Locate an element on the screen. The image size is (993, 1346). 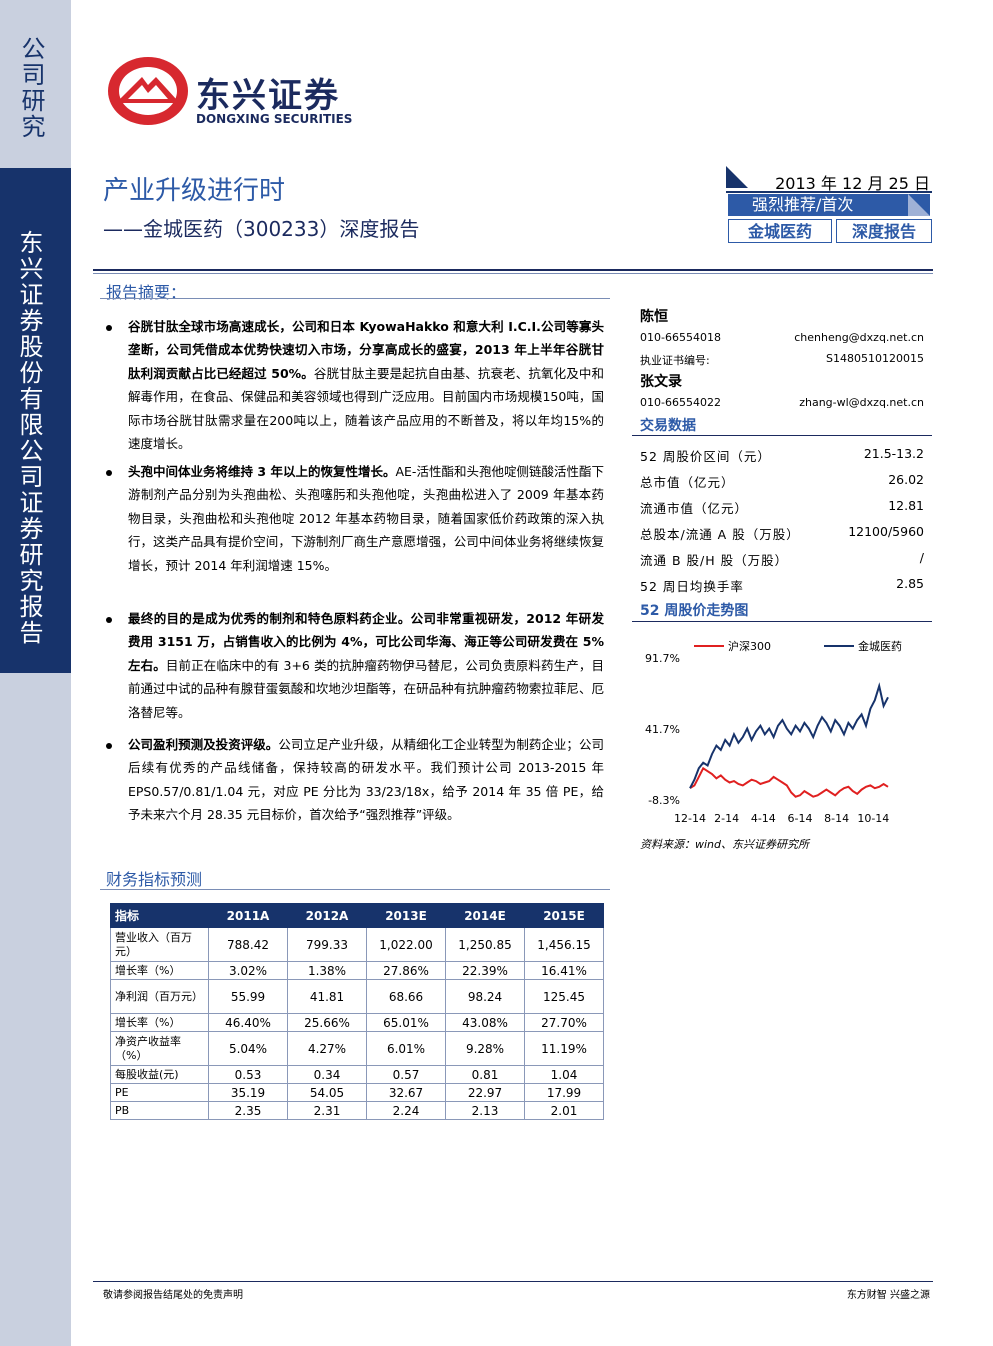
table-row: 增长率（%） 3.02% 1.38% 27.86% 22.39% 16.41% is located at coordinates (357, 970).